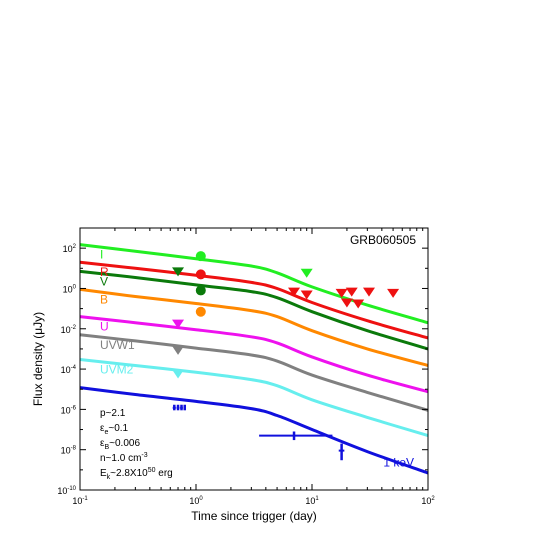  I want to click on curve-v, so click(254, 310).